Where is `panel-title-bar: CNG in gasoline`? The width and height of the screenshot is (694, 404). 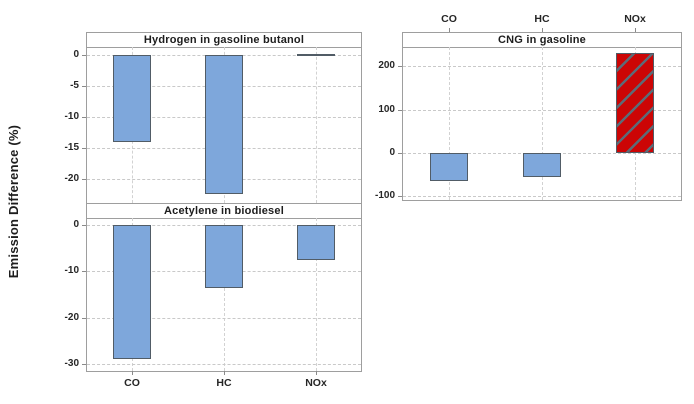
panel-title-bar: CNG in gasoline is located at coordinates (542, 40).